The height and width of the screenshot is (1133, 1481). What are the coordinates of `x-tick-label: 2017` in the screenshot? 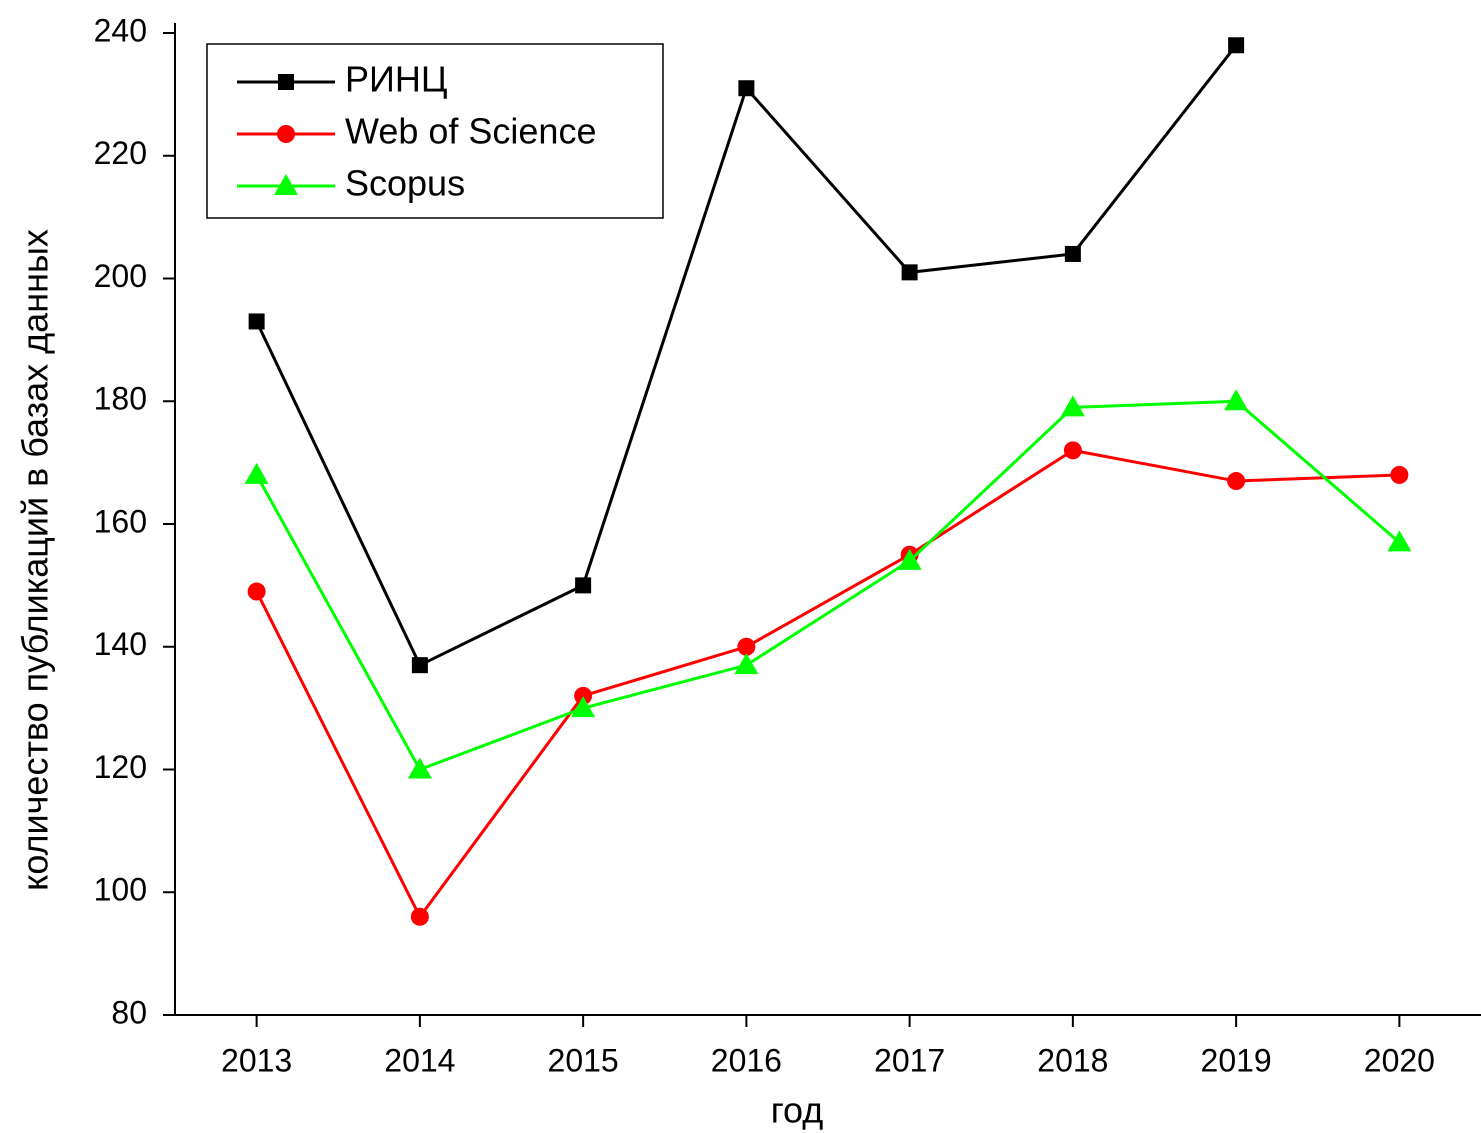 It's located at (909, 1060).